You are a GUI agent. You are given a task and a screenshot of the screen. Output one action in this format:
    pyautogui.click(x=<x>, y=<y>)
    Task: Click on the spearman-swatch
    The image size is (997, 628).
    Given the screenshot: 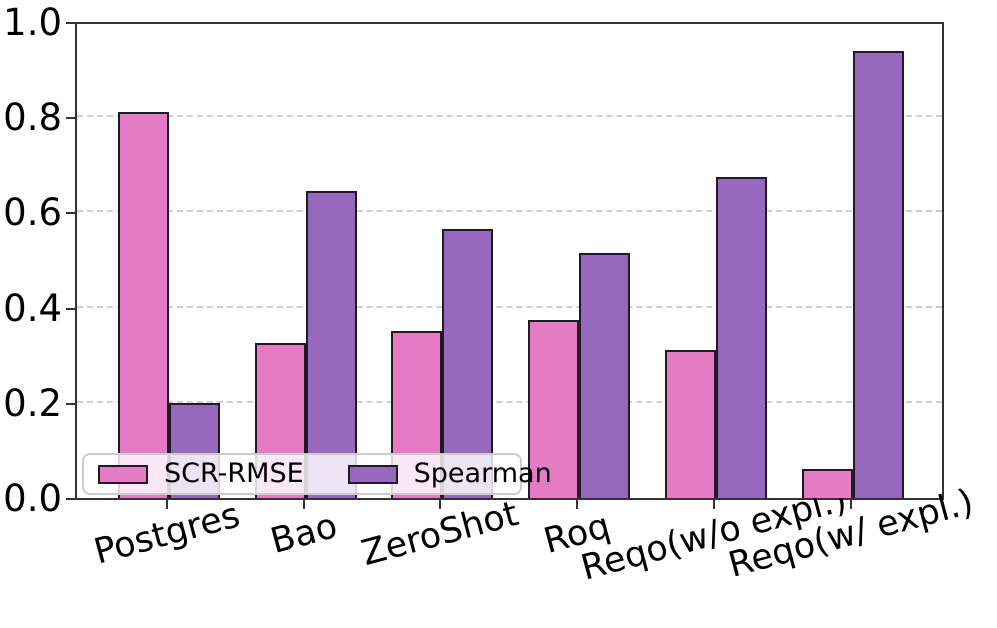 What is the action you would take?
    pyautogui.click(x=372, y=474)
    